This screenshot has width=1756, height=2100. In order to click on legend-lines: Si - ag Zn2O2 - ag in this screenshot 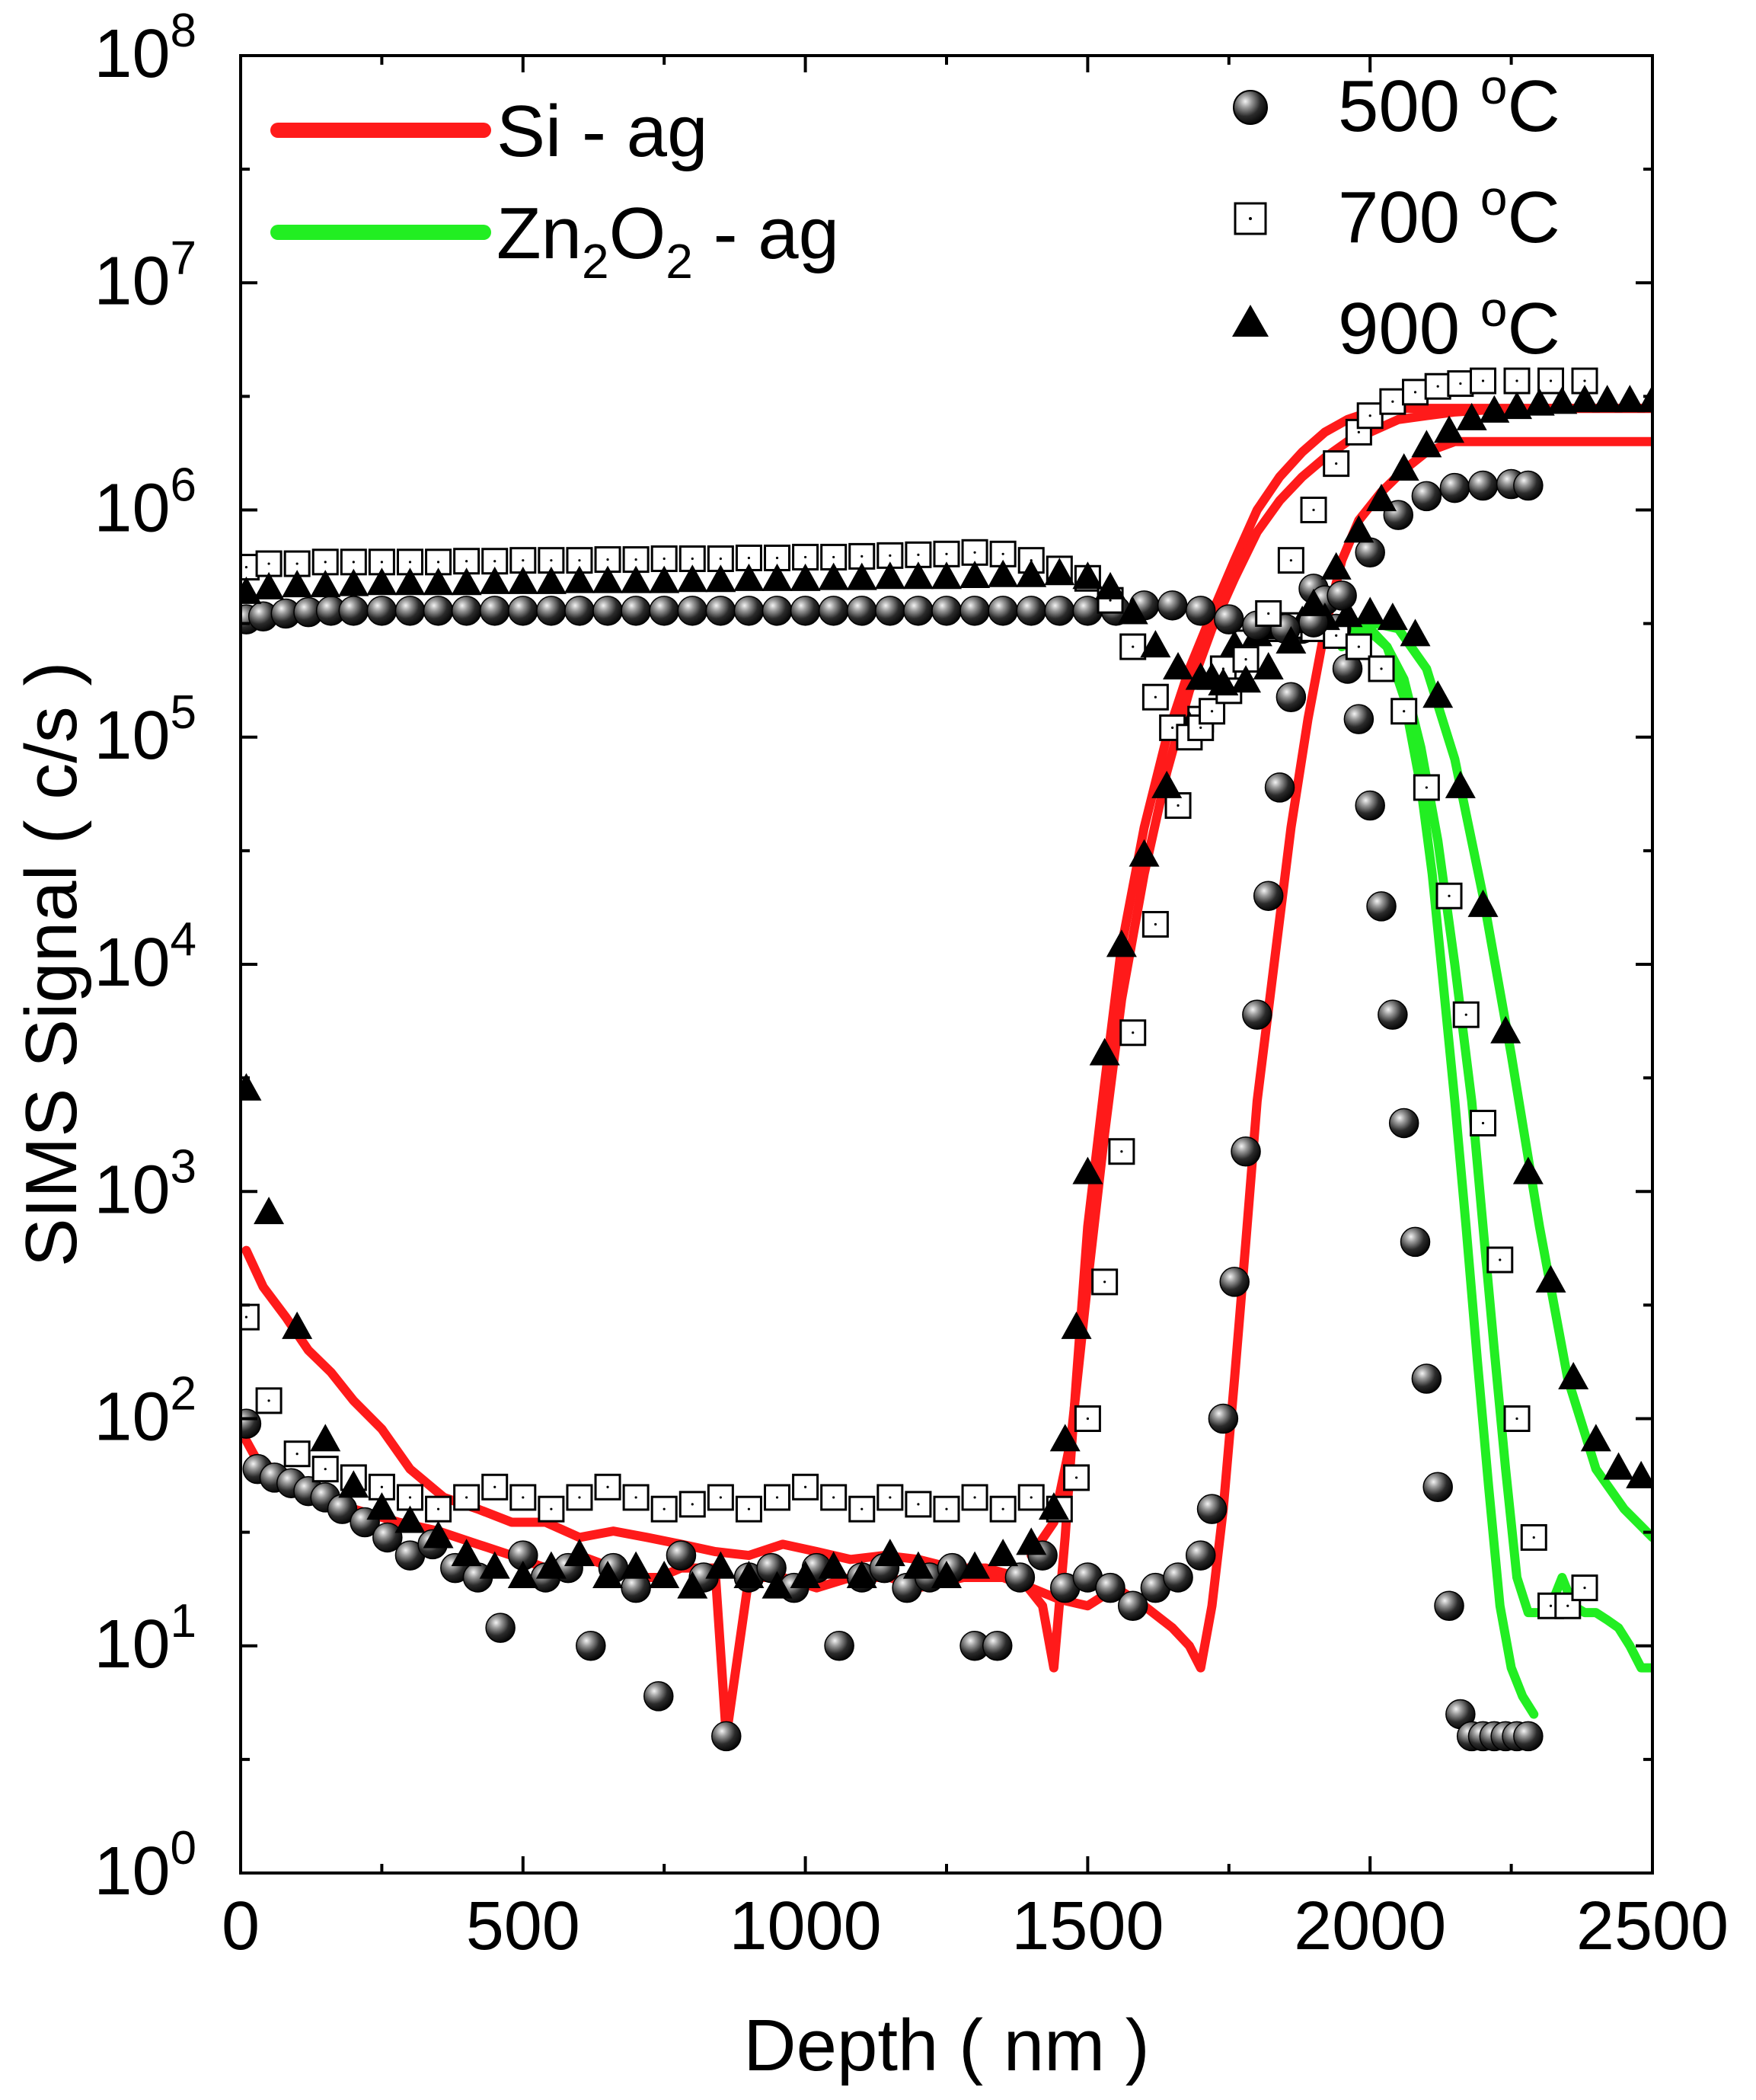, I will do `click(554, 190)`.